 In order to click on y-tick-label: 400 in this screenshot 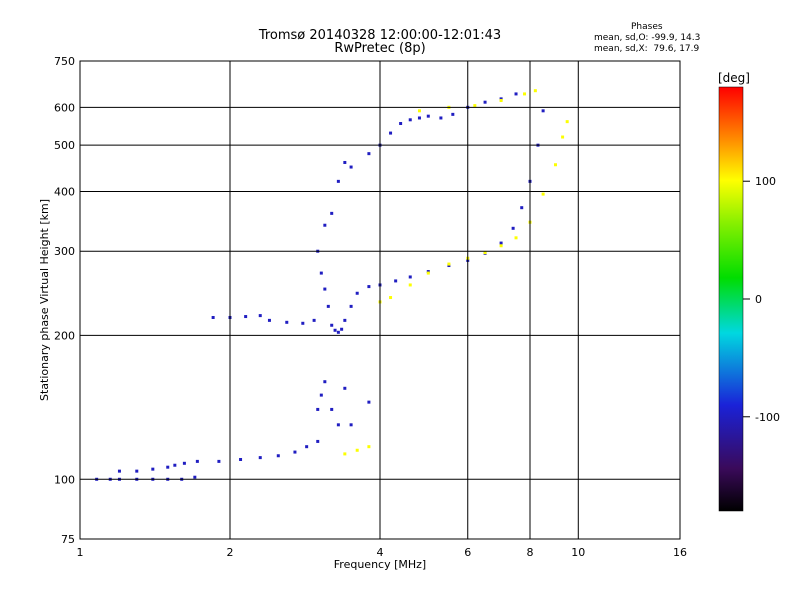, I will do `click(64, 191)`.